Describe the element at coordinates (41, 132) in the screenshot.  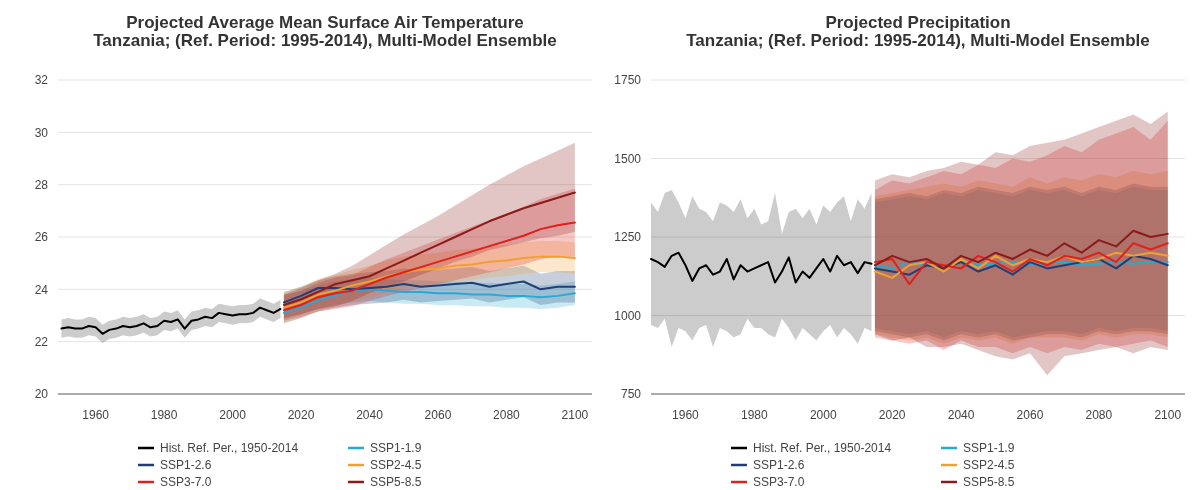
I see `y-tick-label: 30` at that location.